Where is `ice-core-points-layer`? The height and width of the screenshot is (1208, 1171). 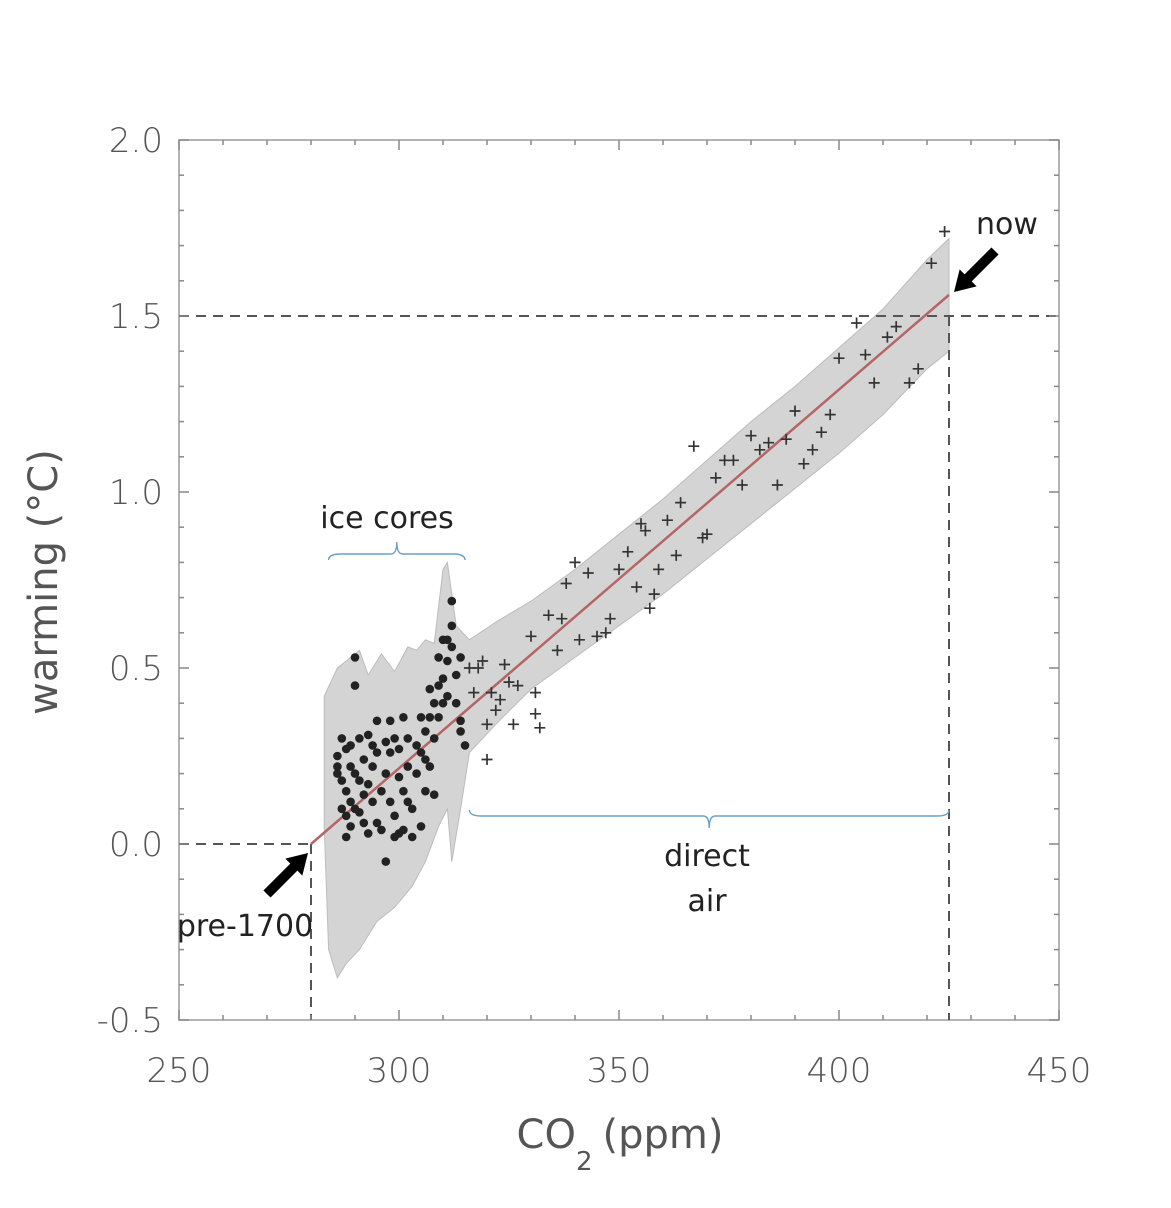
ice-core-points-layer is located at coordinates (401, 731).